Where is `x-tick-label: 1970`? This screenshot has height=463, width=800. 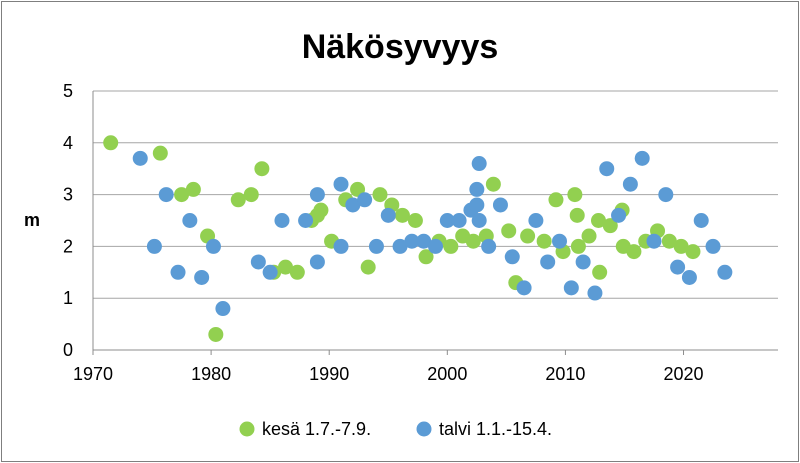
x-tick-label: 1970 is located at coordinates (93, 374).